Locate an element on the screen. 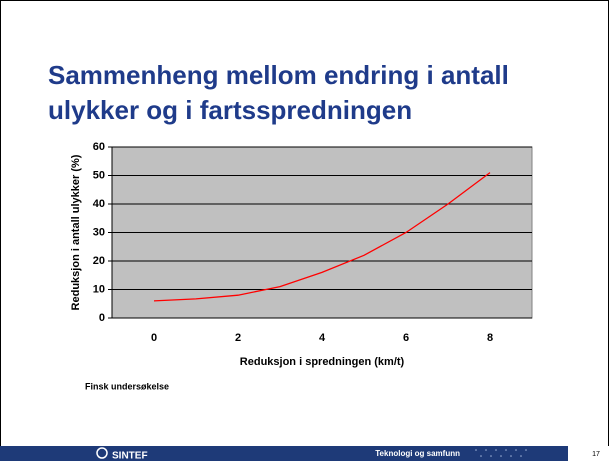  logo-icon is located at coordinates (102, 453).